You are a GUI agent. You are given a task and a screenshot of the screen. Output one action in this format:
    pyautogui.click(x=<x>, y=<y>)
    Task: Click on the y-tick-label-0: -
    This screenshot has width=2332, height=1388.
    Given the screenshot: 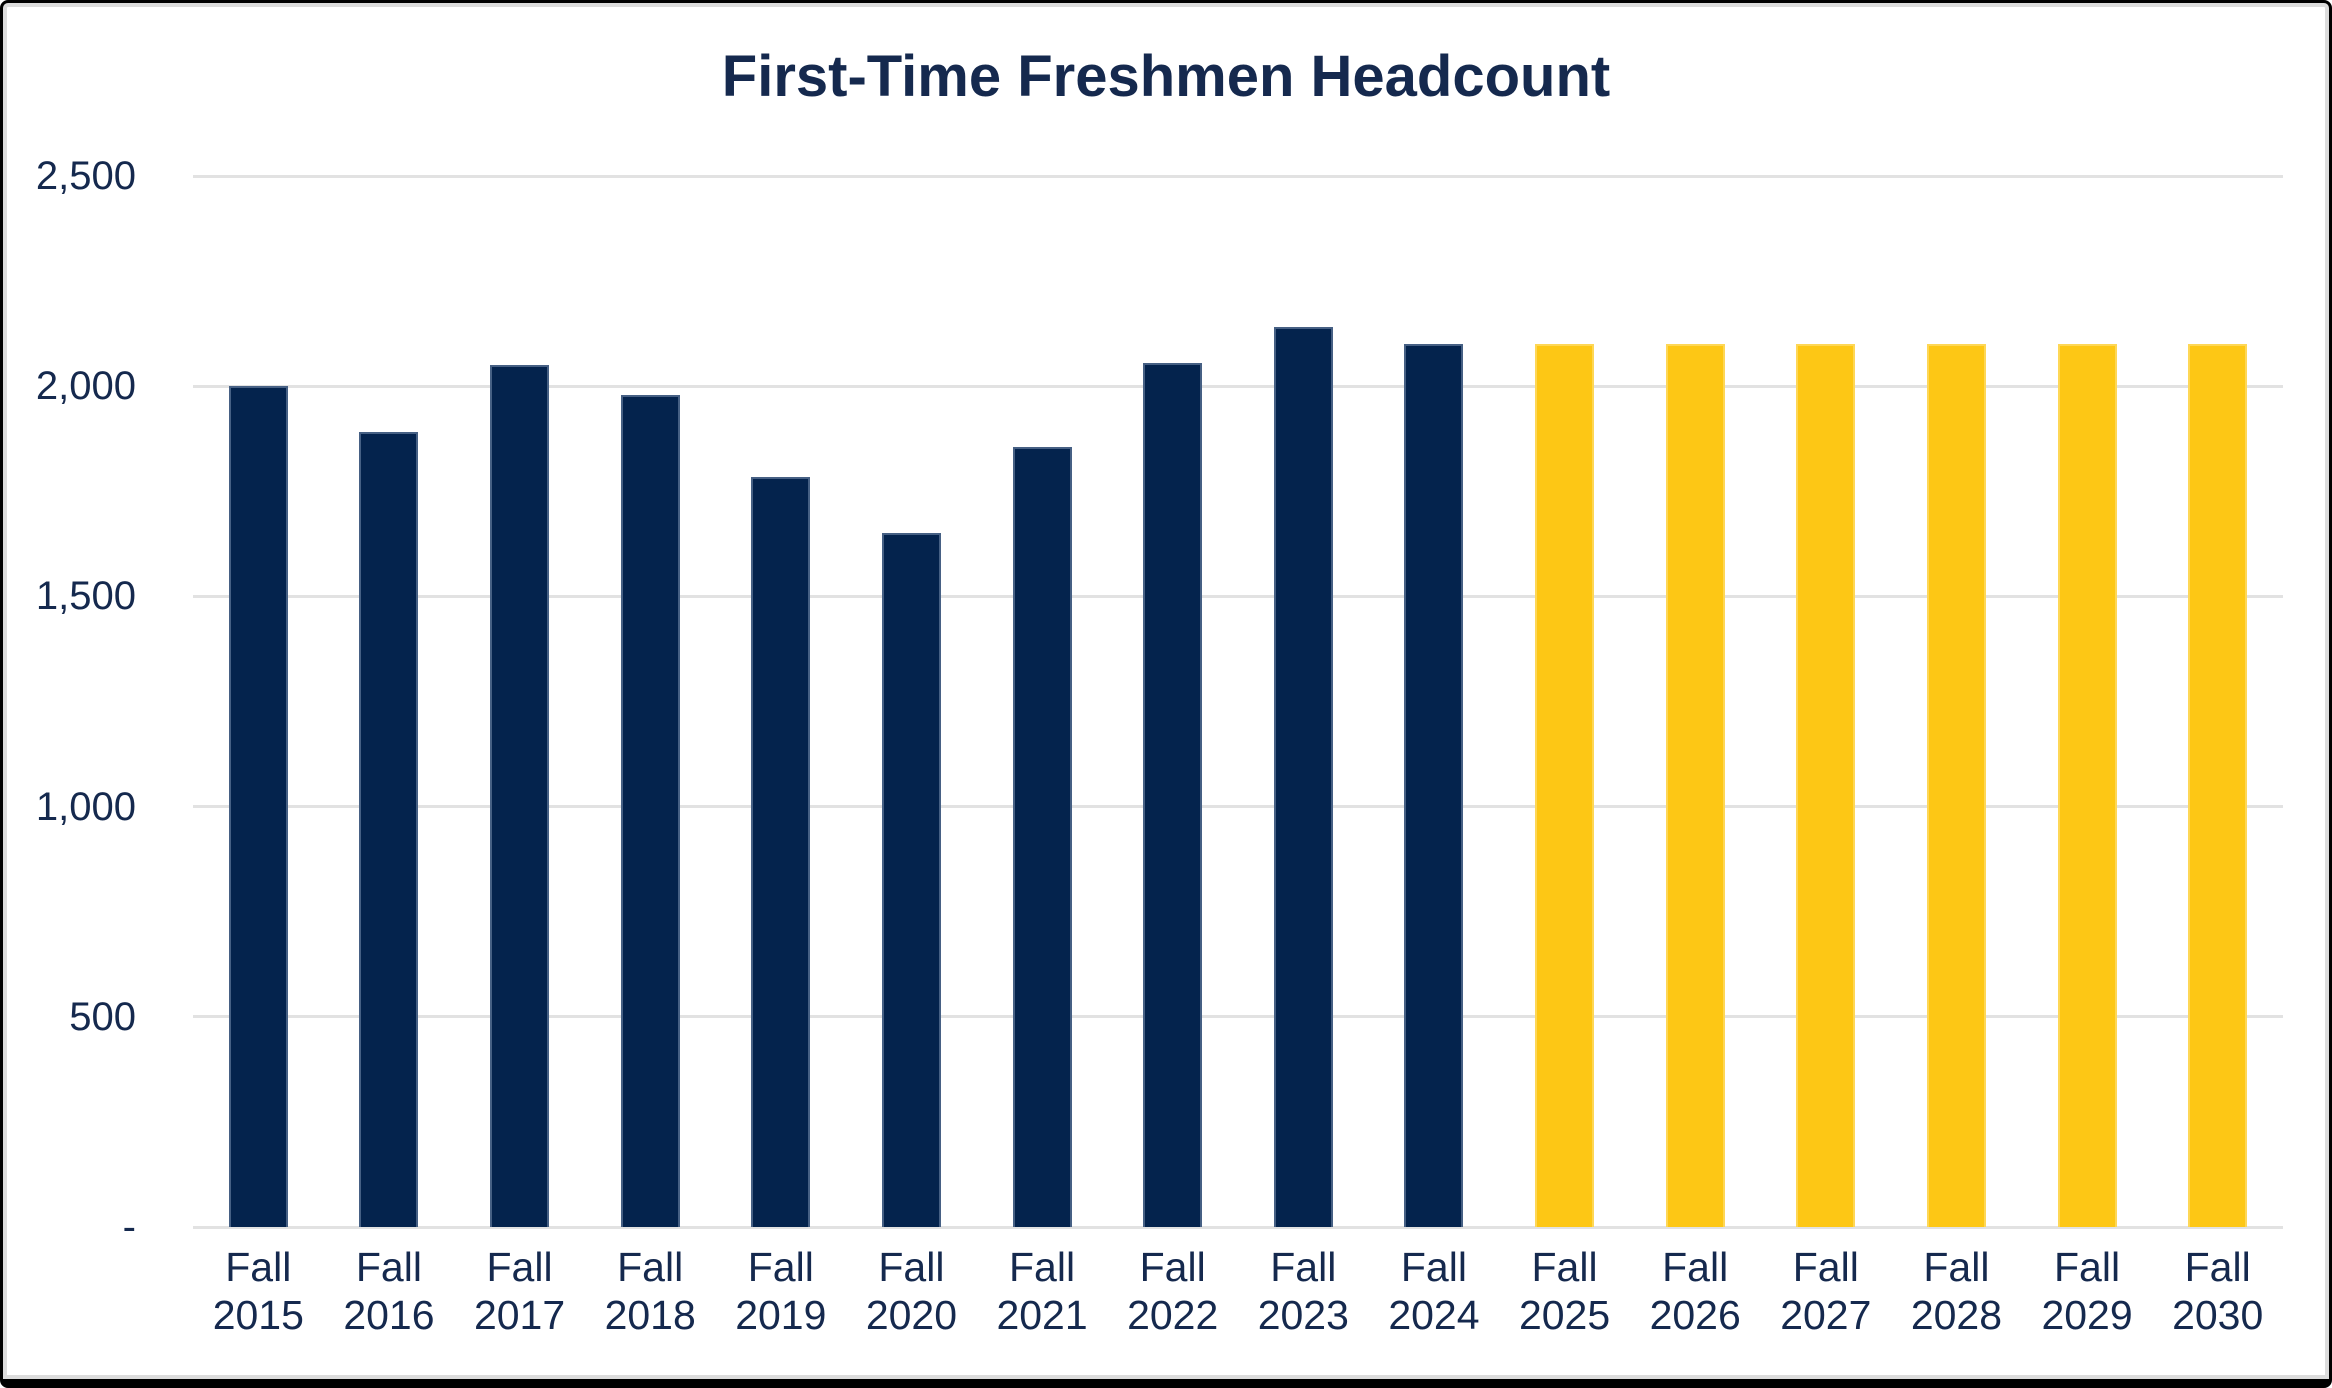 What is the action you would take?
    pyautogui.click(x=129, y=1227)
    